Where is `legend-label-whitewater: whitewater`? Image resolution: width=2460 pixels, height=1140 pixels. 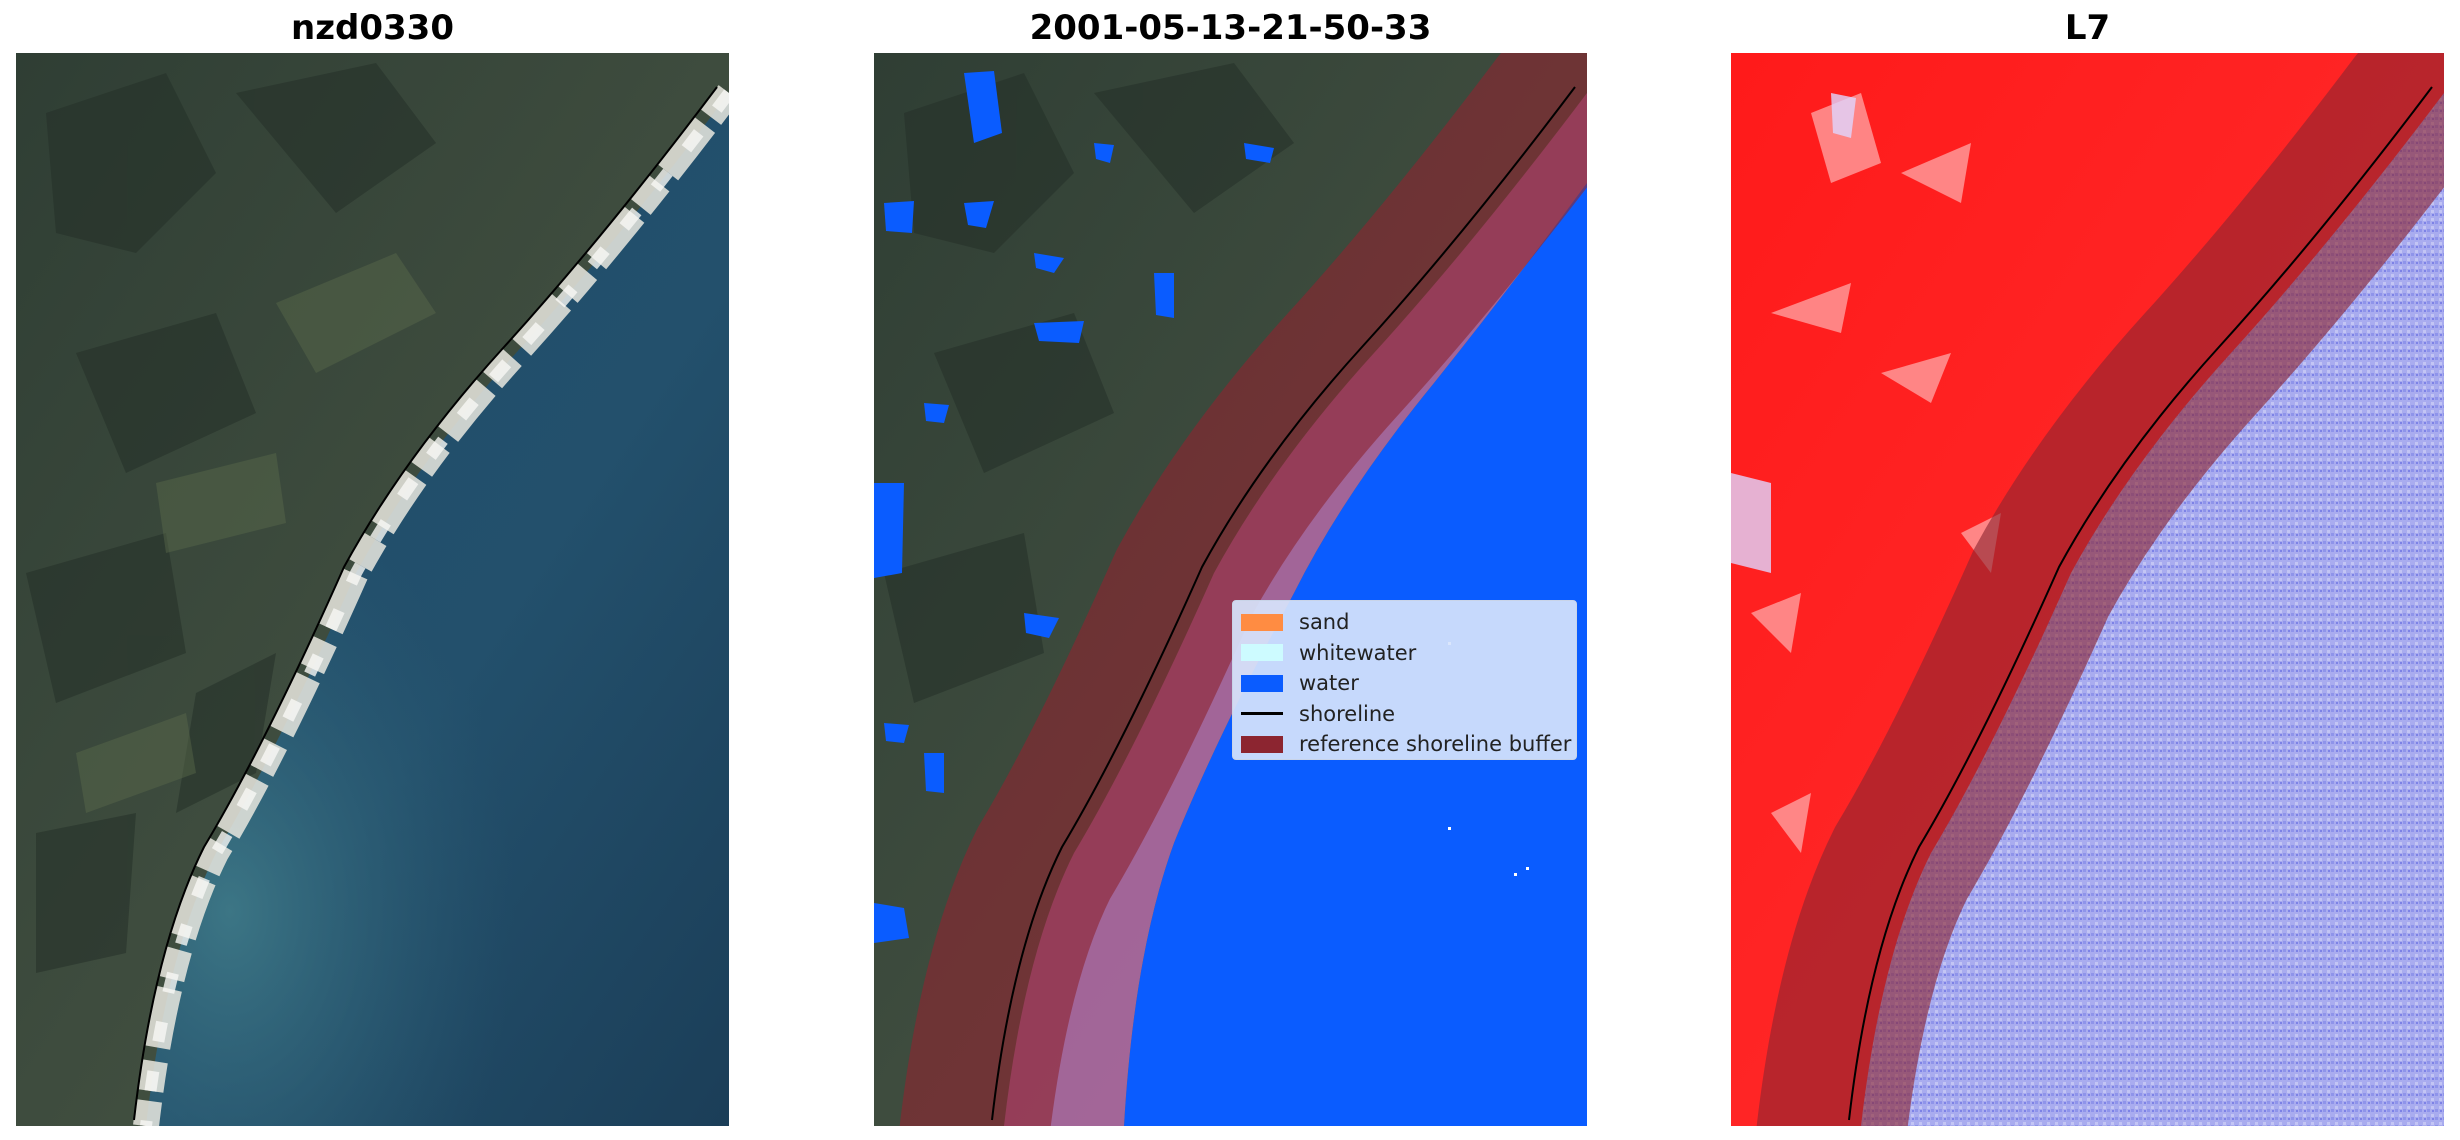 legend-label-whitewater: whitewater is located at coordinates (1358, 652).